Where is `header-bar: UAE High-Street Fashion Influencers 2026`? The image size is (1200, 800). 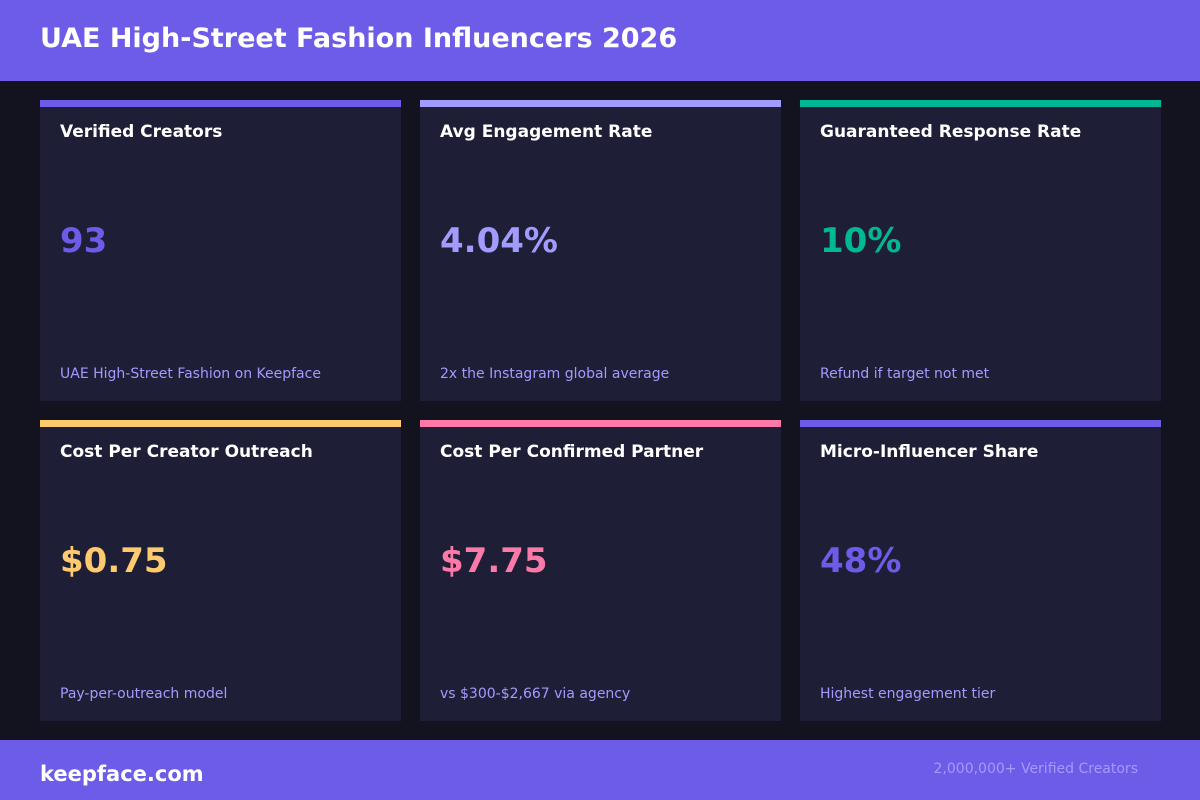
header-bar: UAE High-Street Fashion Influencers 2026 is located at coordinates (600, 40).